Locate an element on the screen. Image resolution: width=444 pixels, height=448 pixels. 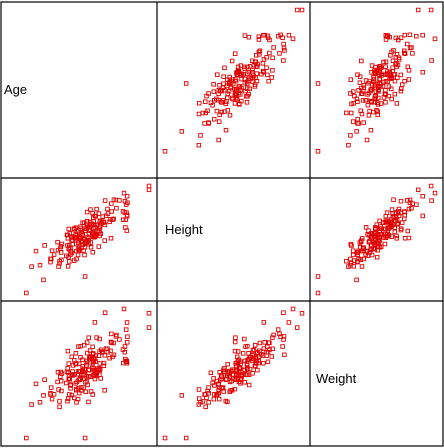
variable-label-age: Age is located at coordinates (15, 89).